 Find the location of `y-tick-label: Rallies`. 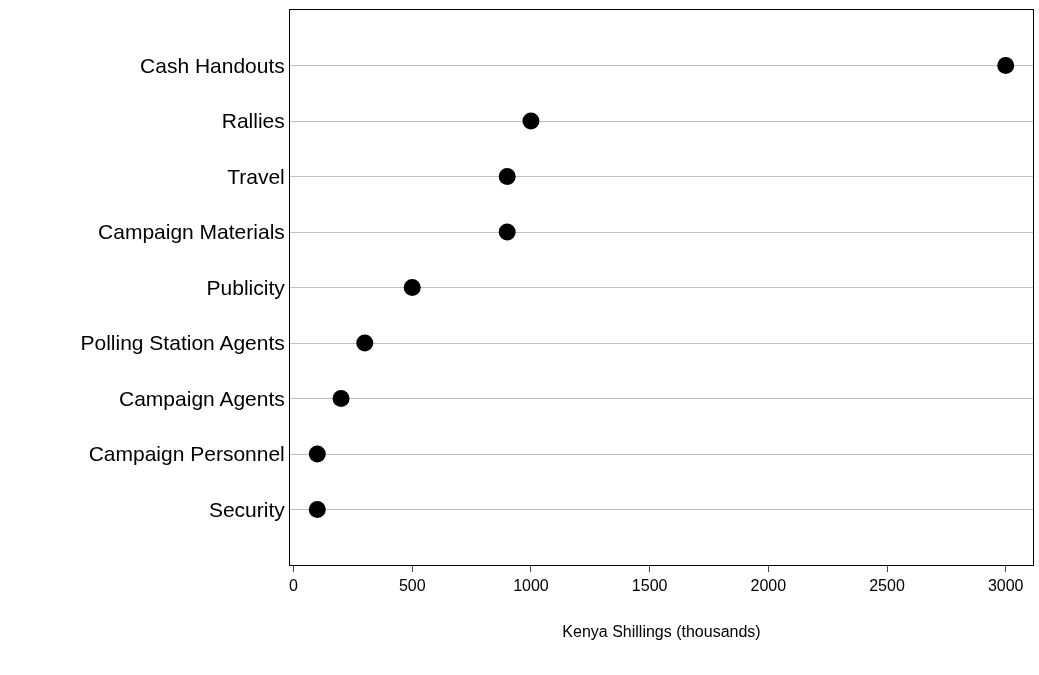

y-tick-label: Rallies is located at coordinates (253, 121).